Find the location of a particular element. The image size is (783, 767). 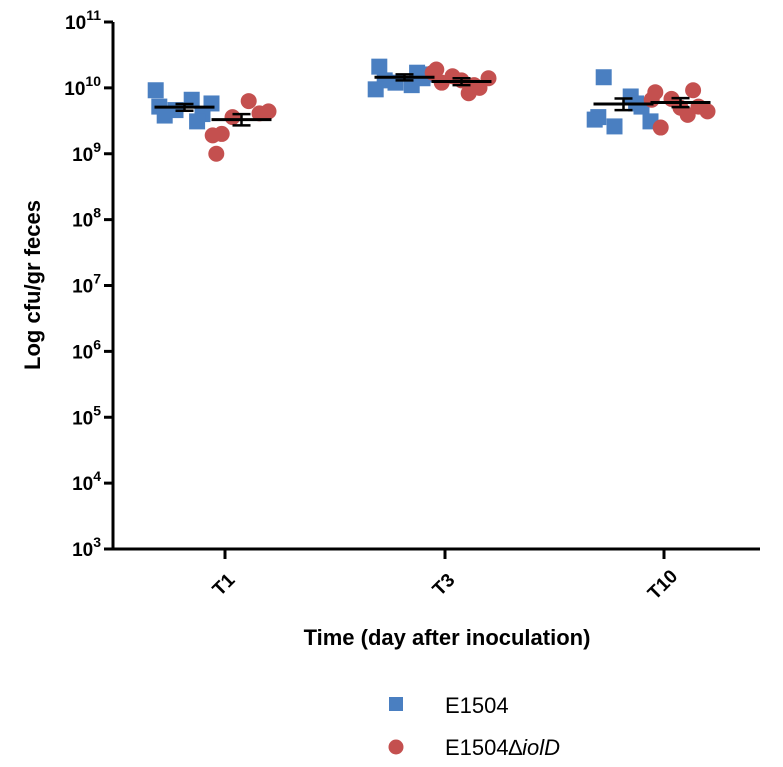

y-tick-label: 10³ is located at coordinates (86, 547).